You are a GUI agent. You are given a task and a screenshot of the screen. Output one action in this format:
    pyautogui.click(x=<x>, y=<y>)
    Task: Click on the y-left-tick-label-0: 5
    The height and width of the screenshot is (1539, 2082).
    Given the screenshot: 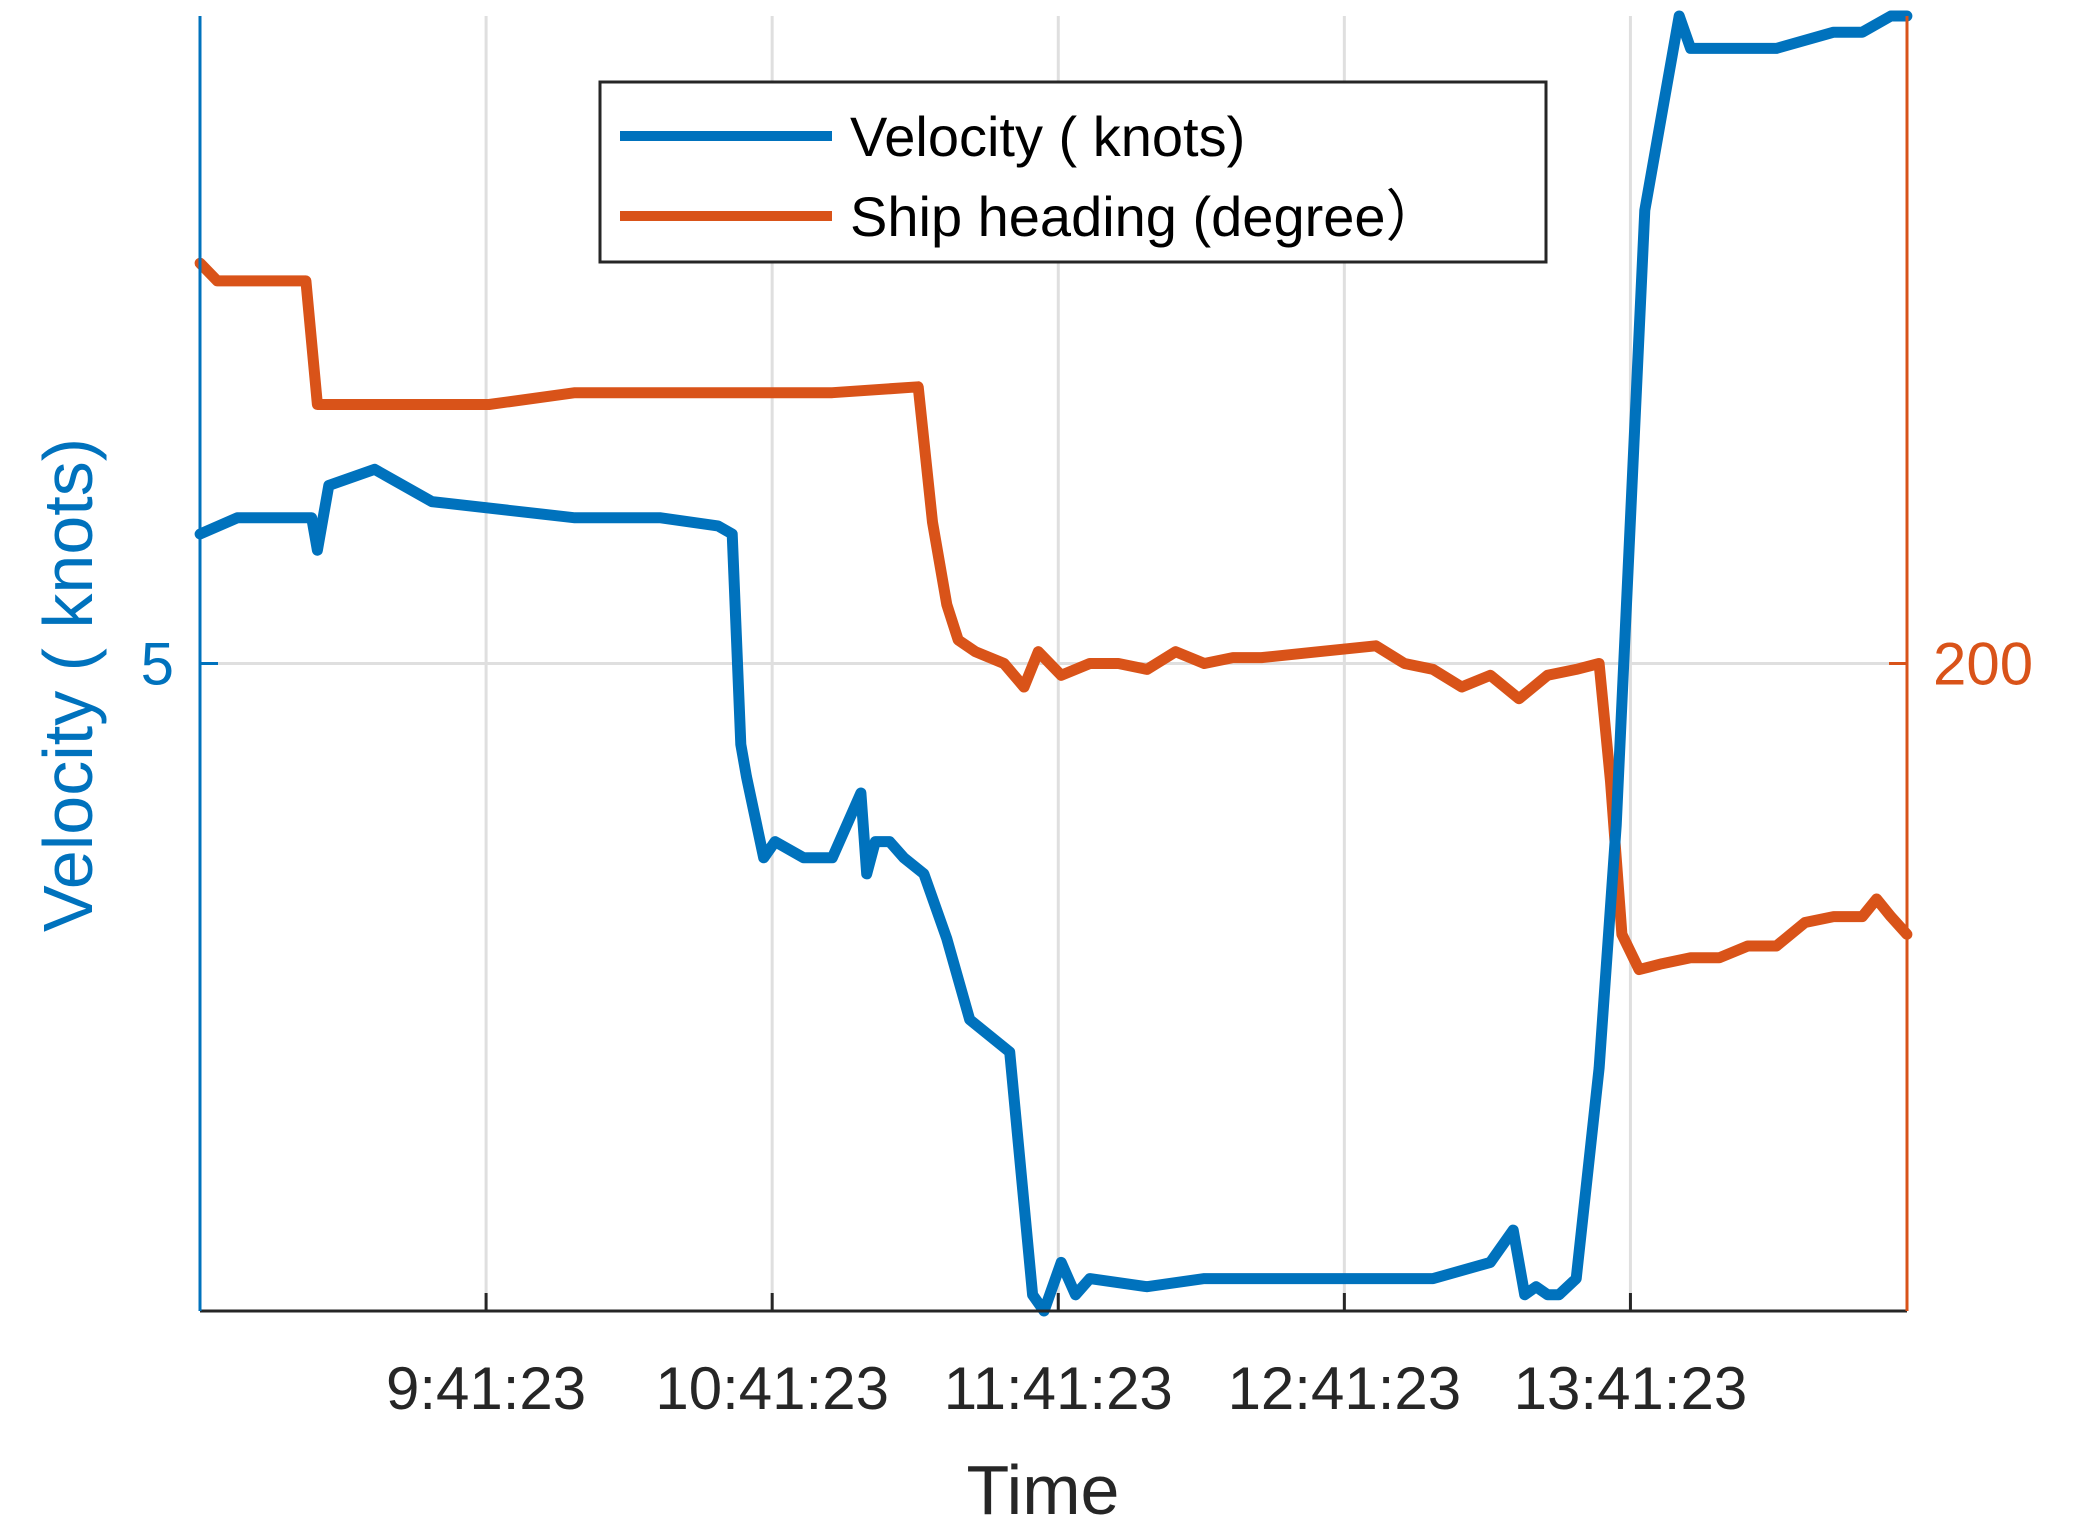 What is the action you would take?
    pyautogui.click(x=157, y=664)
    